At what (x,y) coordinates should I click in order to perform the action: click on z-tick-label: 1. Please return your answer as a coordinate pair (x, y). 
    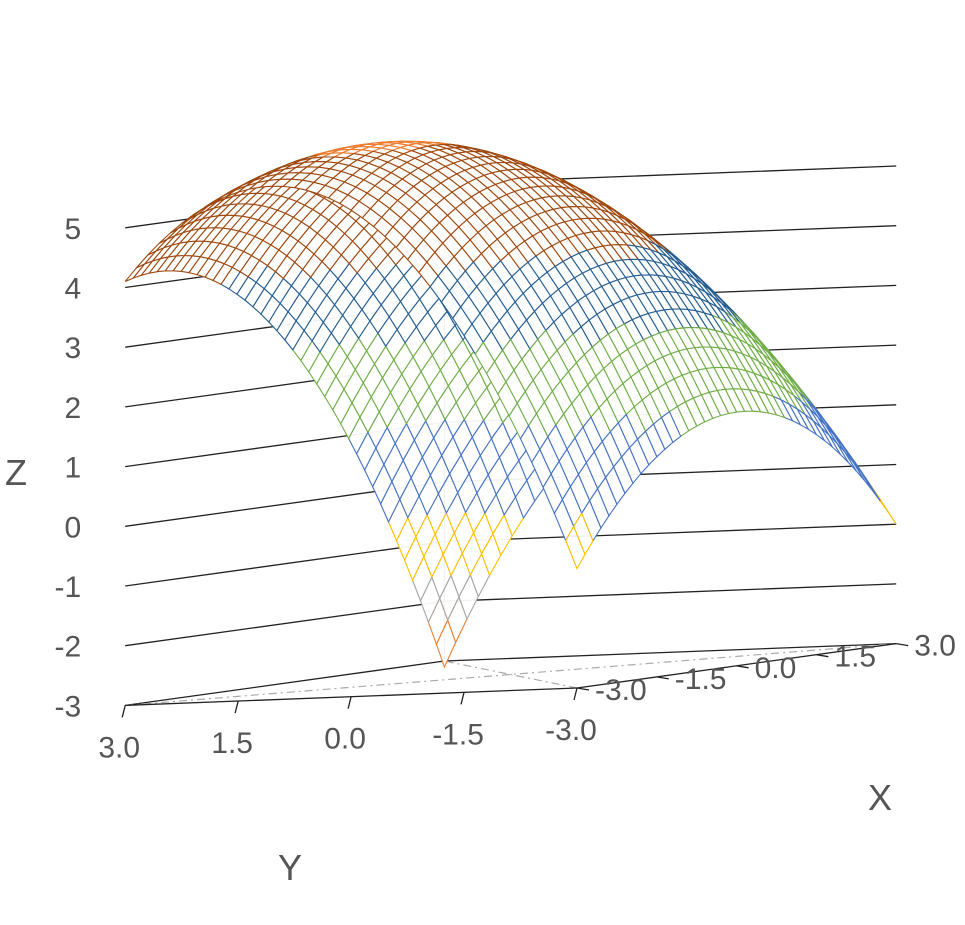
    Looking at the image, I should click on (73, 468).